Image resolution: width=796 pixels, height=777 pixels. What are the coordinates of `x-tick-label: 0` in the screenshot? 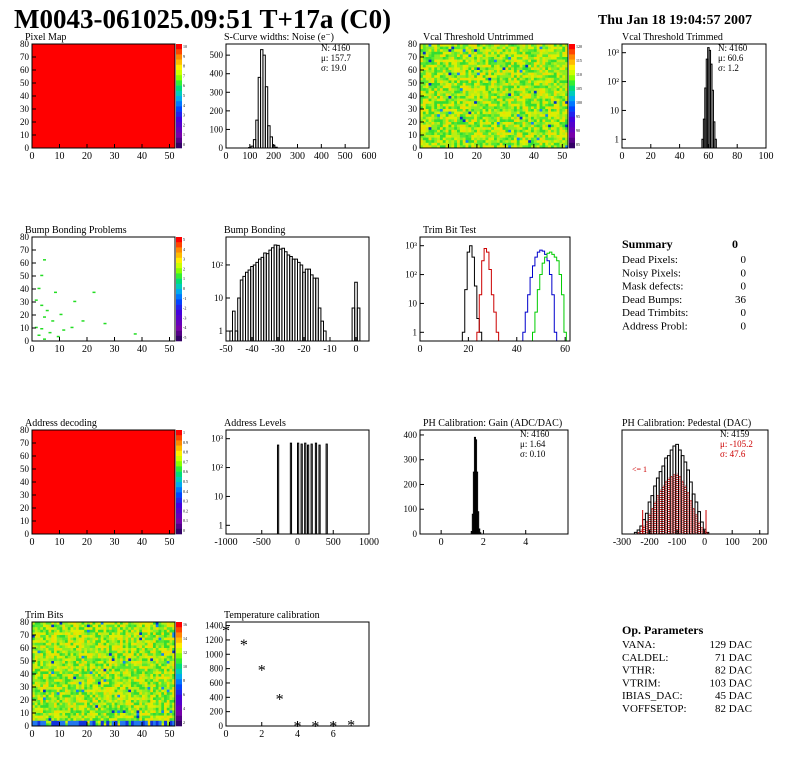 It's located at (356, 349).